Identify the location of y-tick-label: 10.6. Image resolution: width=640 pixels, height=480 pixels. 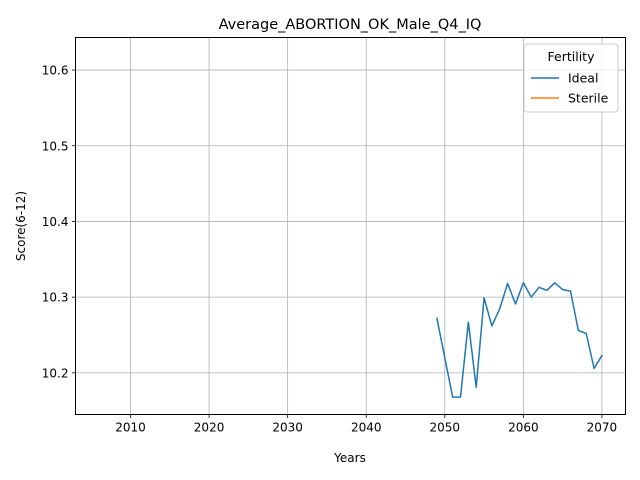
(55, 71).